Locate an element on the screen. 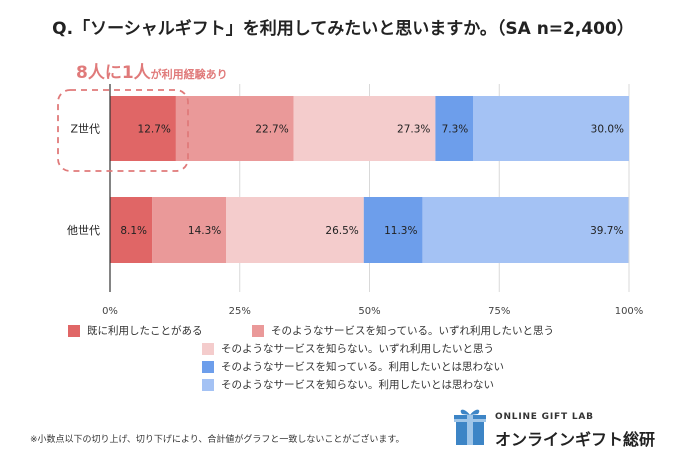 This screenshot has height=465, width=686. legend-item: そのようなサービスを知っている。いずれ利用したいと思う is located at coordinates (403, 330).